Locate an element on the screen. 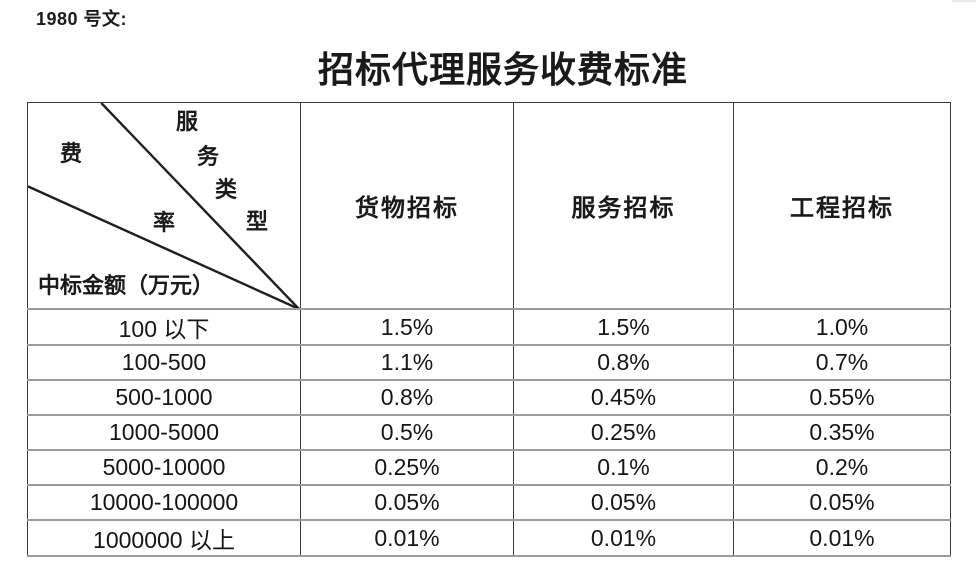 This screenshot has height=581, width=976. table-row: 1000-5000 0.5% 0.25% 0.35% is located at coordinates (489, 432).